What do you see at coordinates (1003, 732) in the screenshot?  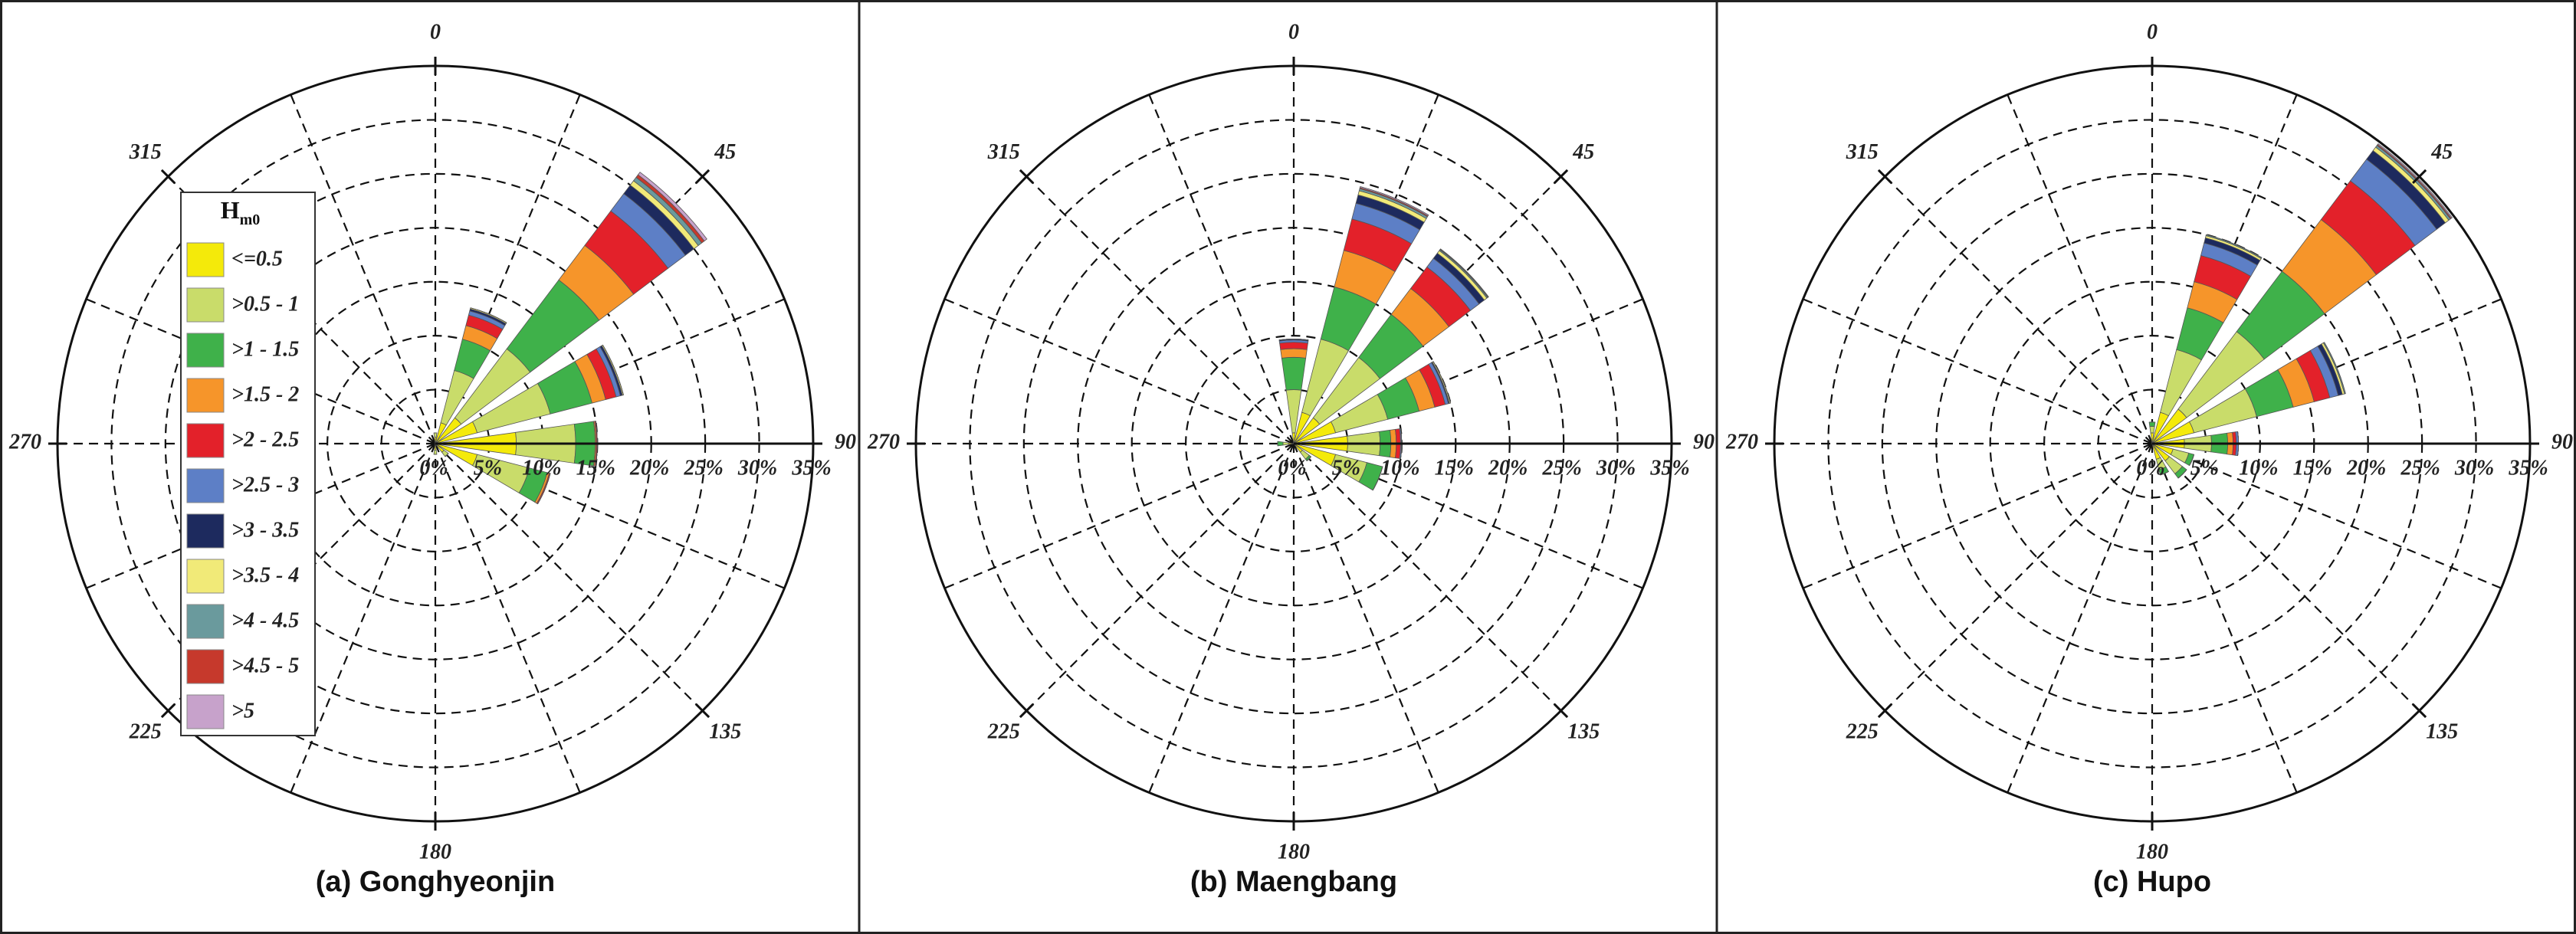 I see `theta-tick-label: 225` at bounding box center [1003, 732].